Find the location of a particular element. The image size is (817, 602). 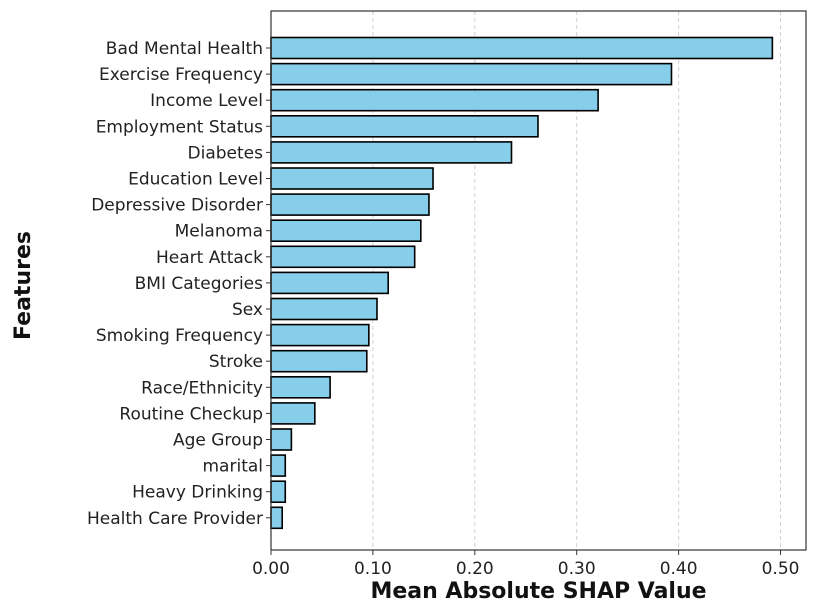

y-tick-label: Age Group is located at coordinates (218, 441).